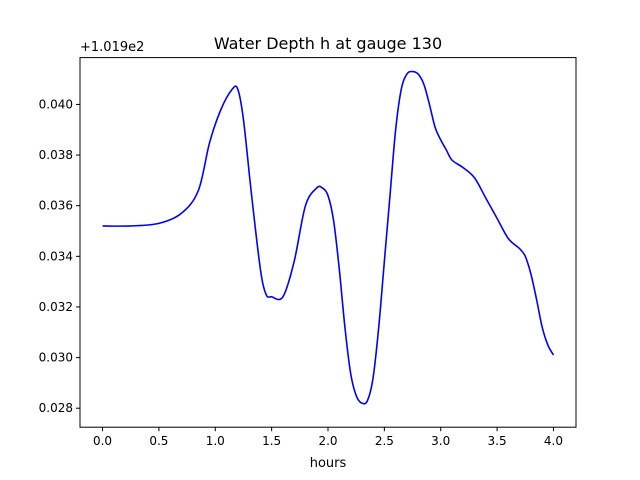 Image resolution: width=640 pixels, height=480 pixels. What do you see at coordinates (56, 155) in the screenshot?
I see `y-tick-label: 0.038` at bounding box center [56, 155].